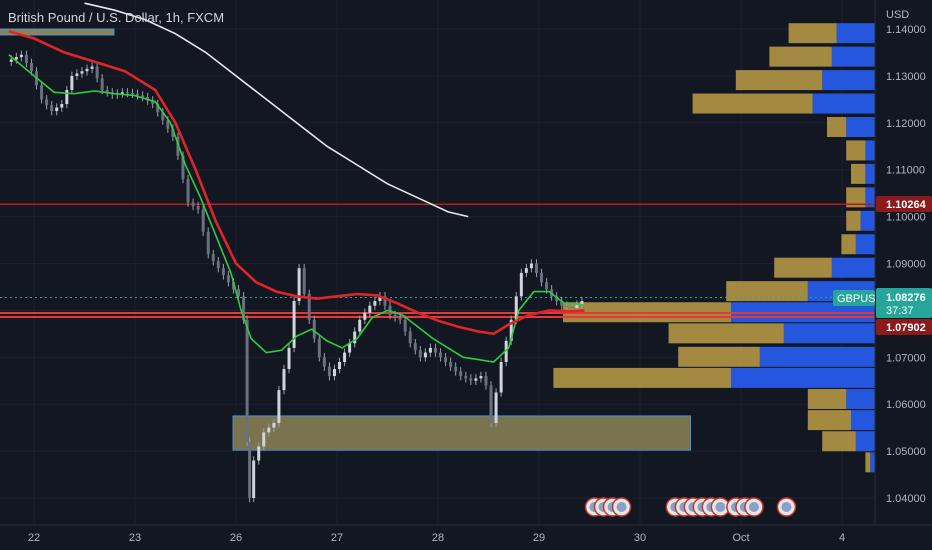 Image resolution: width=932 pixels, height=550 pixels. I want to click on price-tick-label: 1.13000, so click(906, 77).